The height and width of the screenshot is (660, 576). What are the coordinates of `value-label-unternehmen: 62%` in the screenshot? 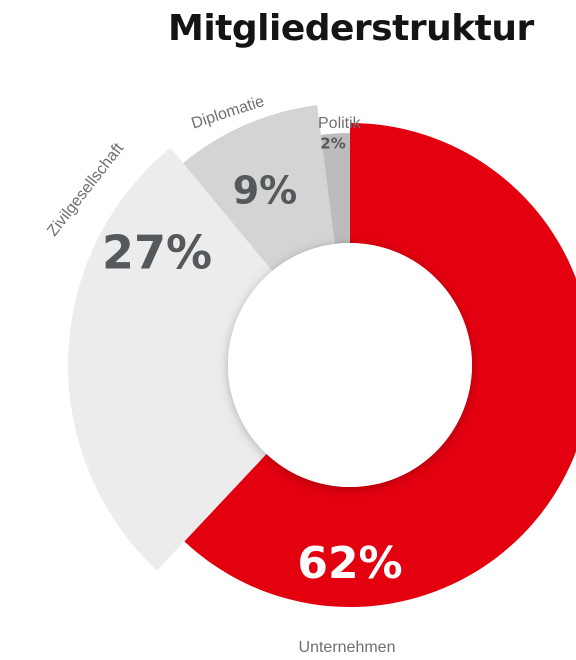 It's located at (349, 563).